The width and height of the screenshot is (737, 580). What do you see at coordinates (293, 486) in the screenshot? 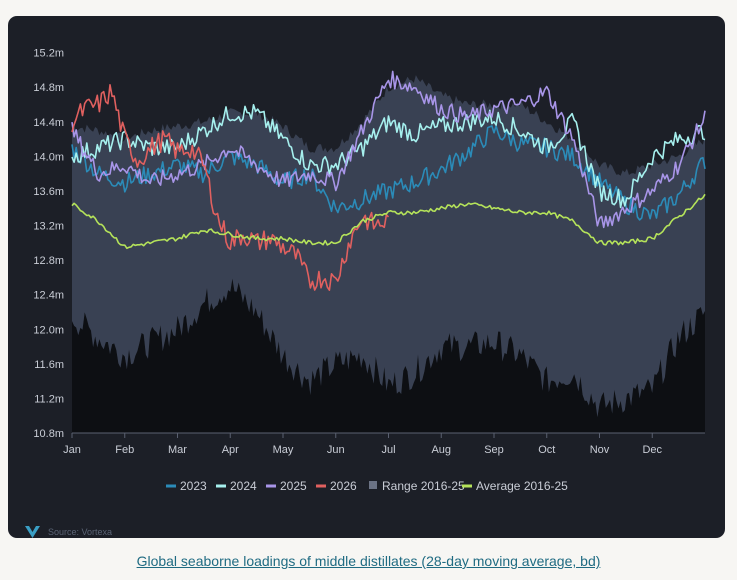
I see `legend-label: 2025` at bounding box center [293, 486].